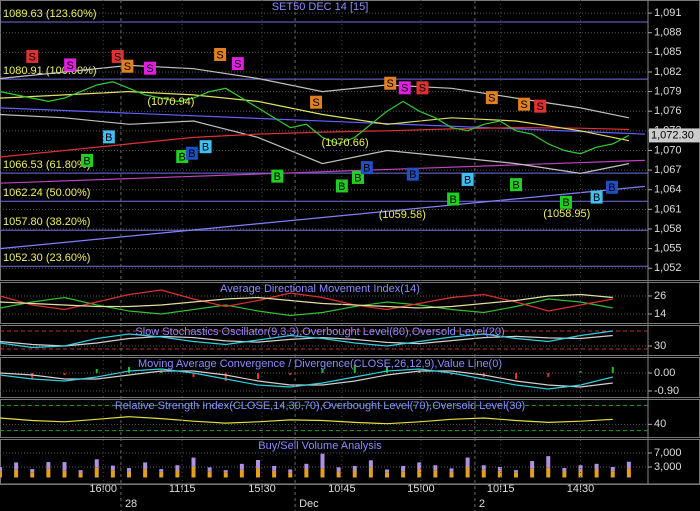 The height and width of the screenshot is (511, 700). What do you see at coordinates (309, 504) in the screenshot?
I see `date-label: Dec` at bounding box center [309, 504].